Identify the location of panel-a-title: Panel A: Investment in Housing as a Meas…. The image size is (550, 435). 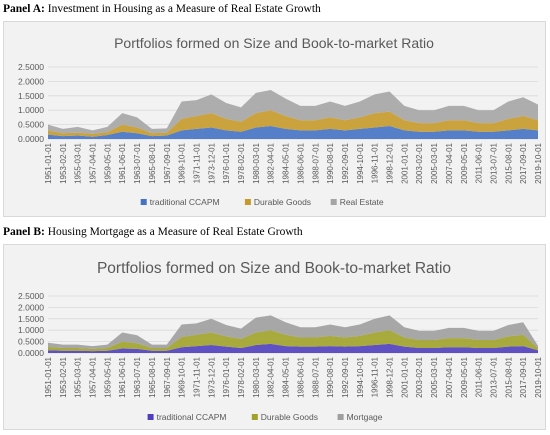
(162, 9).